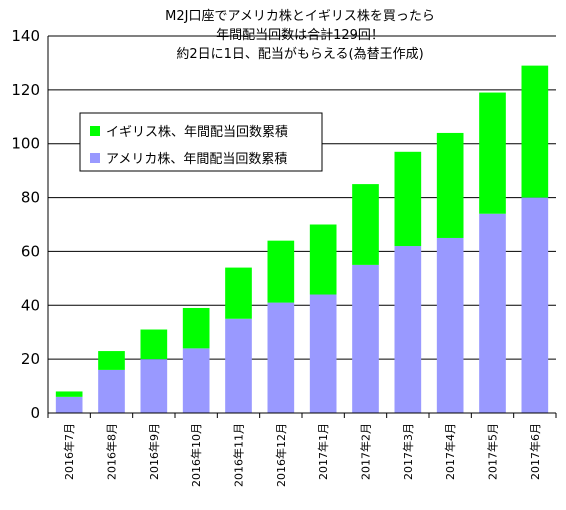  Describe the element at coordinates (154, 451) in the screenshot. I see `x-tick-label: 2016年9月` at that location.